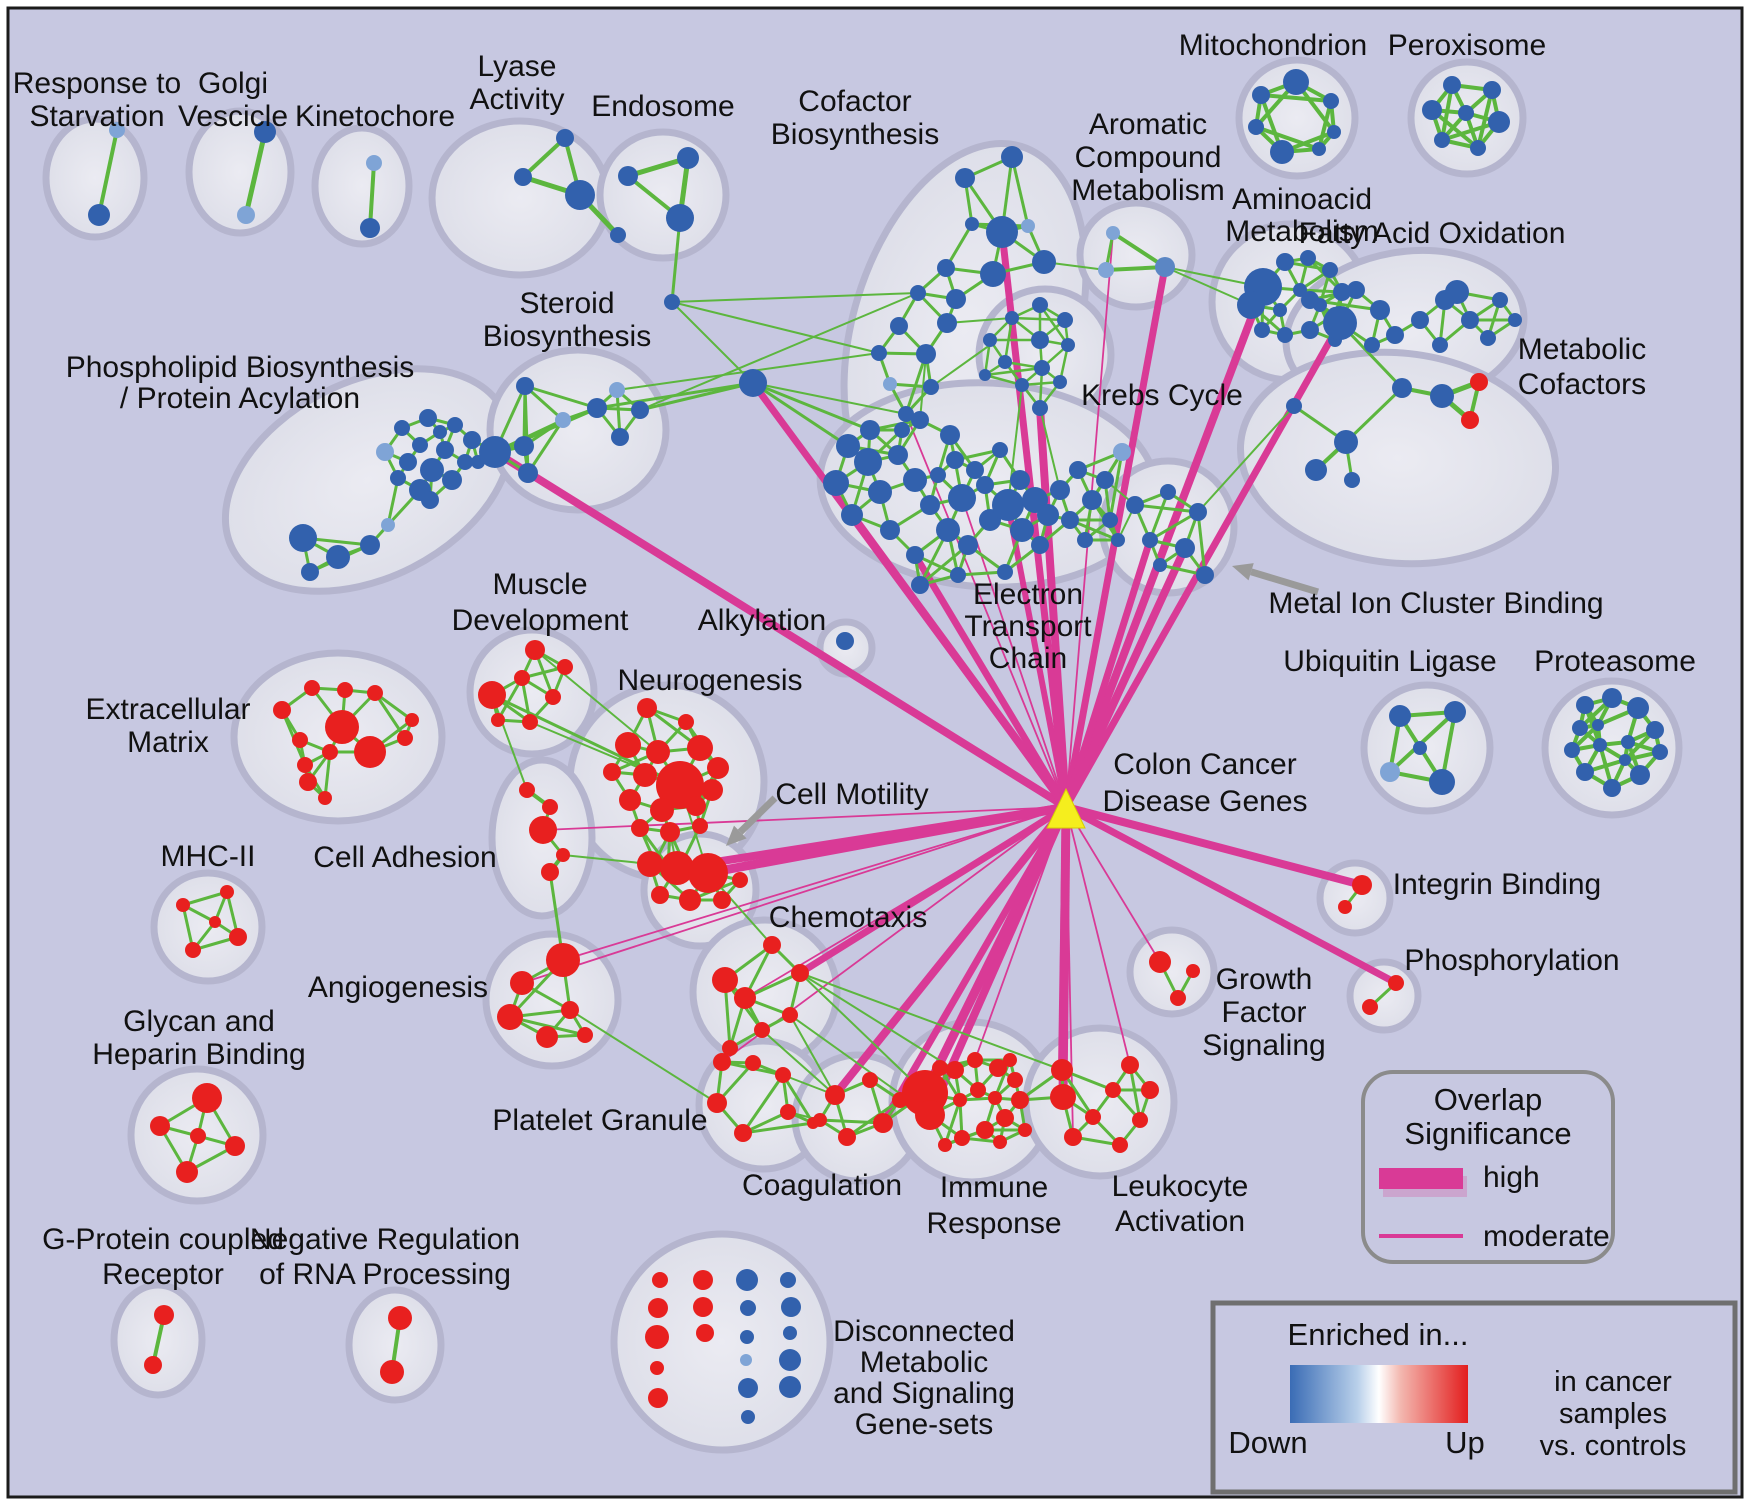 Image resolution: width=1750 pixels, height=1507 pixels. Describe the element at coordinates (1159, 516) in the screenshot. I see `gene-set-edge-metal-ion-cluster-binding` at that location.